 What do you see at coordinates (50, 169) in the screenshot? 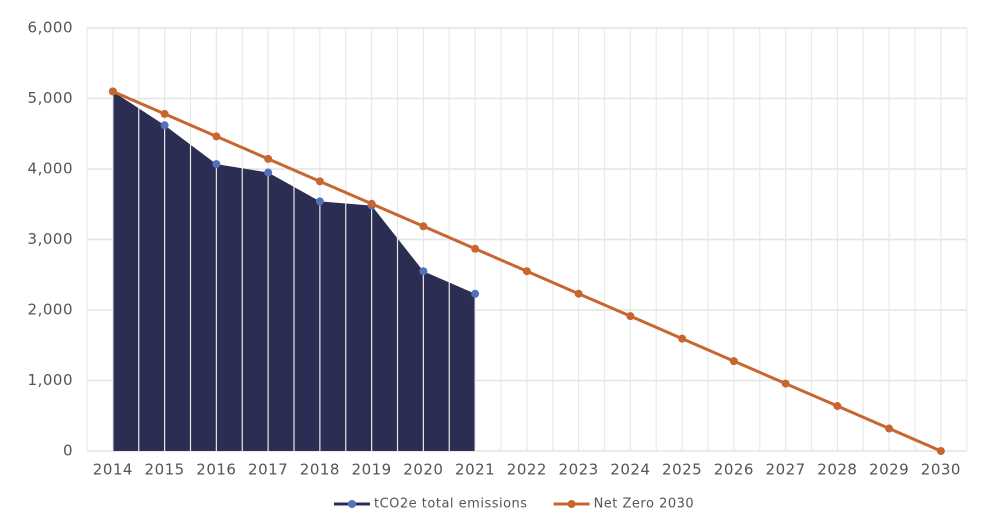
I see `y-tick-label: 4,000` at bounding box center [50, 169].